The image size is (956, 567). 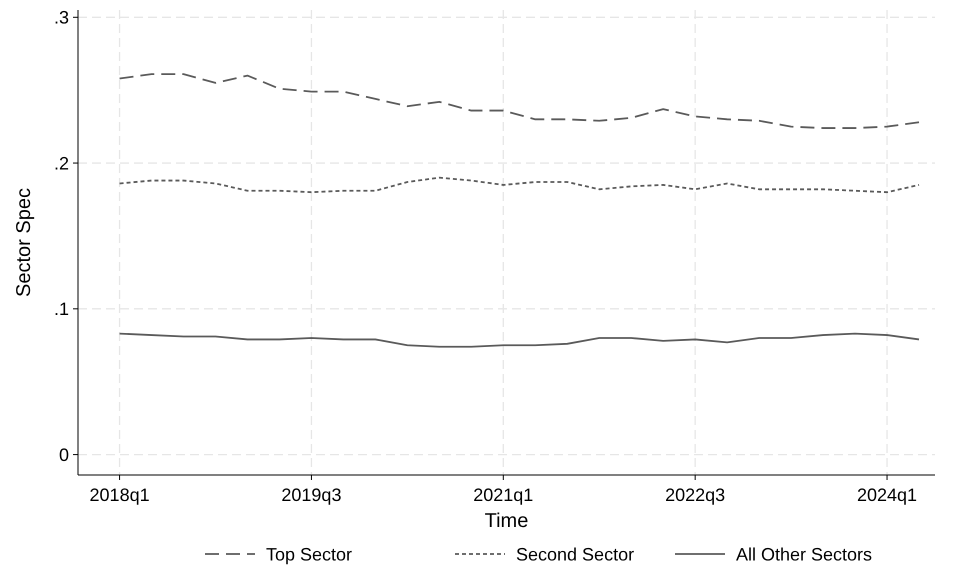 I want to click on x-tick-label: 2024q1, so click(x=887, y=495).